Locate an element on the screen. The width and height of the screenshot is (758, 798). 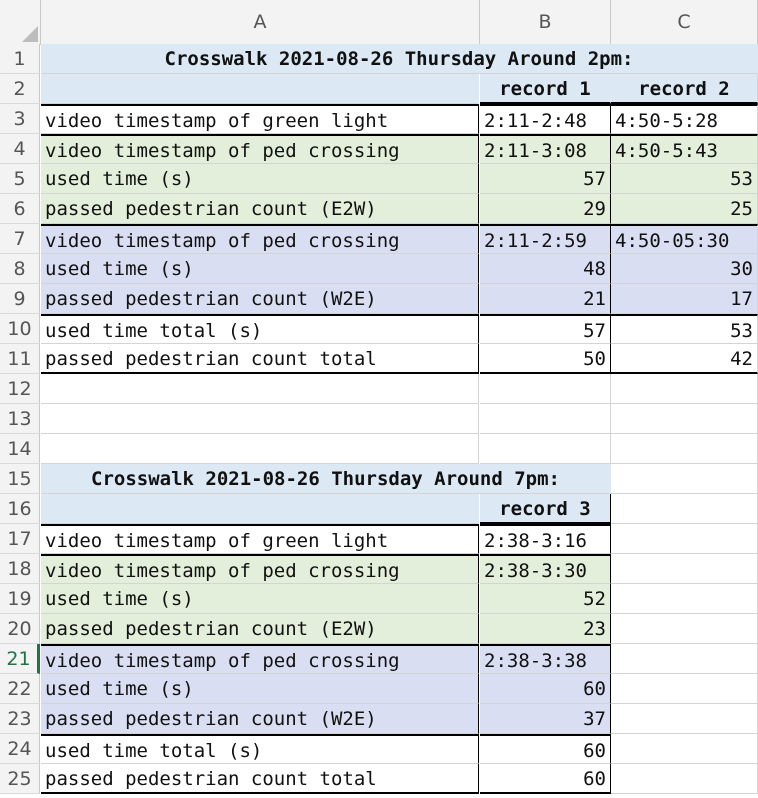
table1-record-2-value: 17 is located at coordinates (684, 299).